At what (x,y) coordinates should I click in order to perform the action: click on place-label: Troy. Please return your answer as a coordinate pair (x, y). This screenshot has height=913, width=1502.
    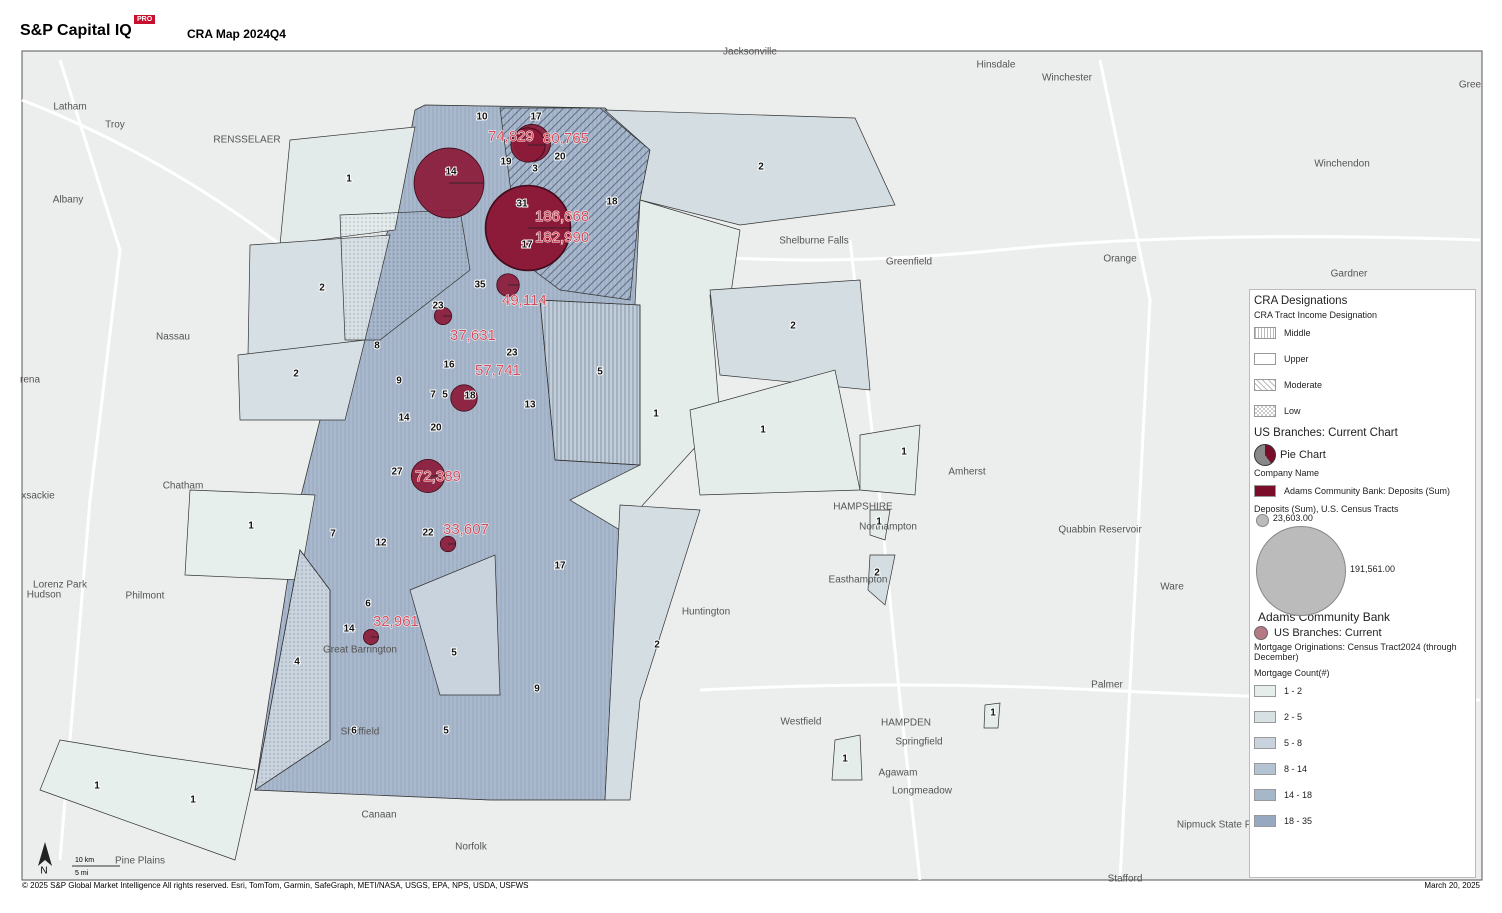
    Looking at the image, I should click on (115, 125).